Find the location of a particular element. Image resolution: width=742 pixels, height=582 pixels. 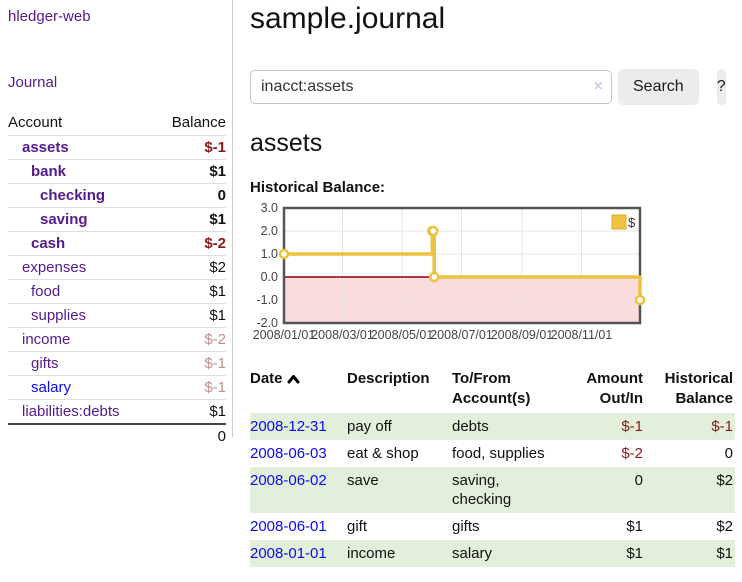

account-link-assets: assets is located at coordinates (45, 147).